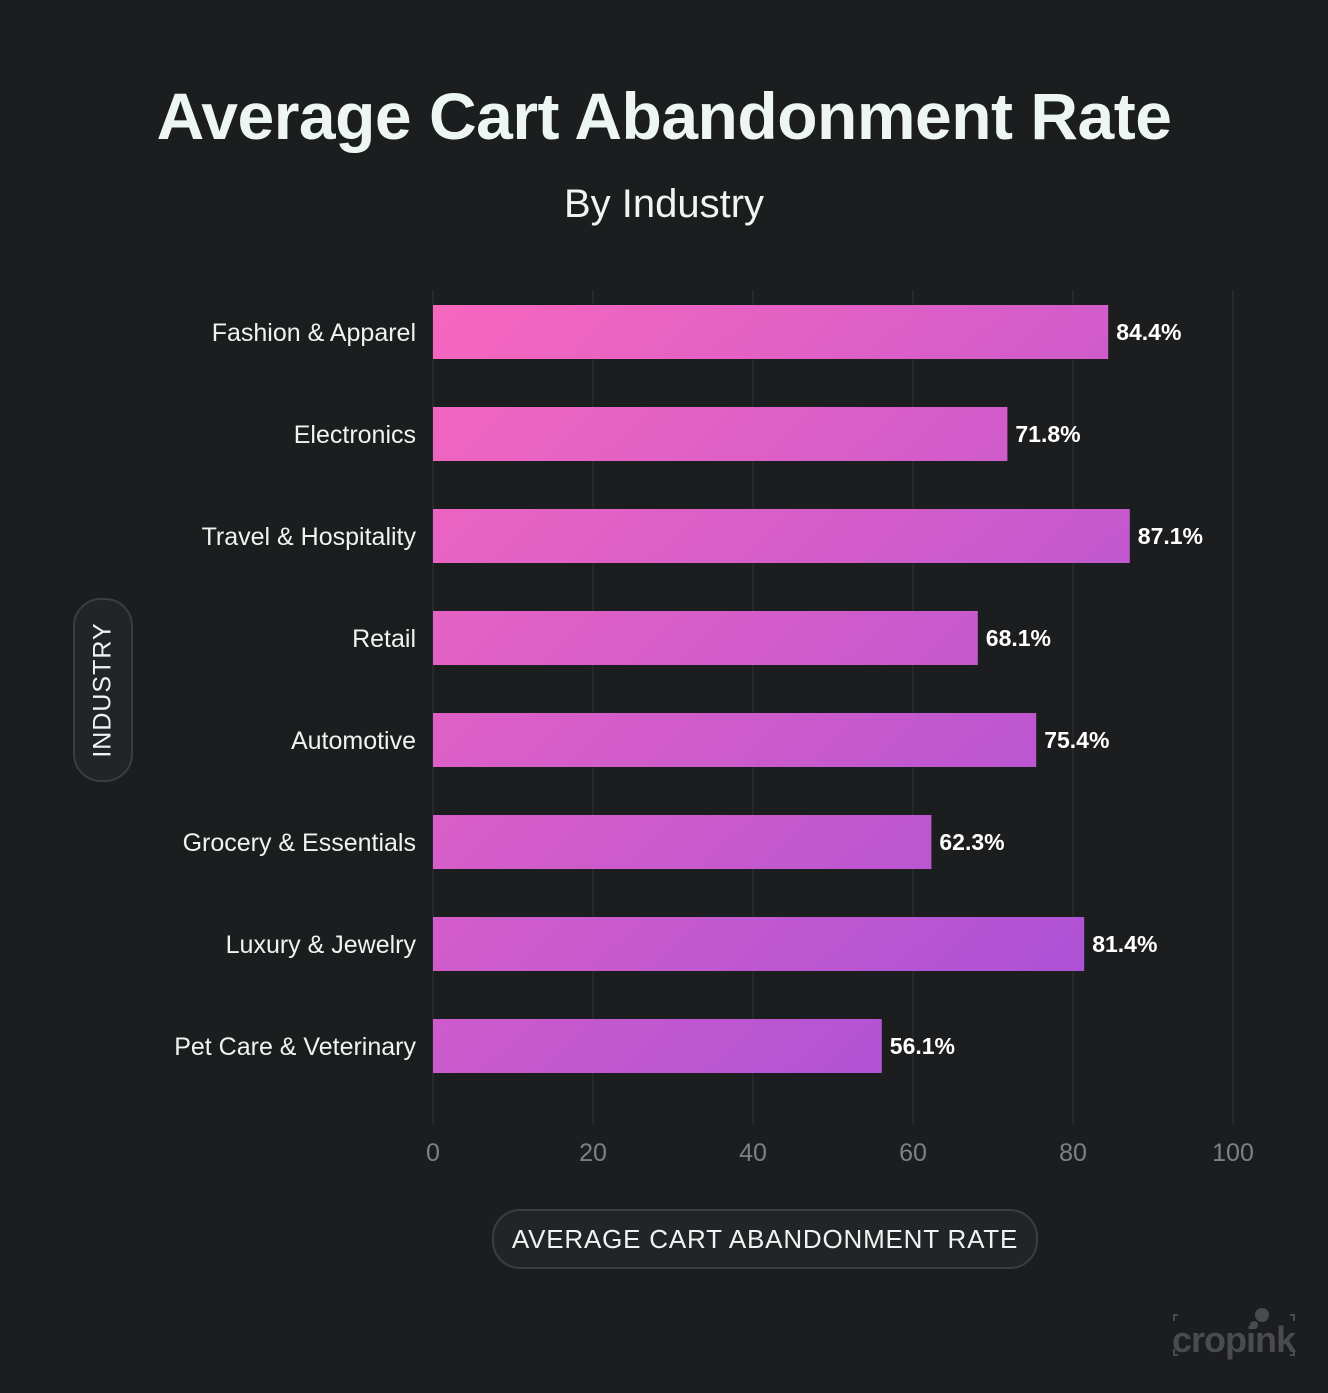 Image resolution: width=1328 pixels, height=1393 pixels. What do you see at coordinates (1148, 332) in the screenshot?
I see `data-label: 84.4%` at bounding box center [1148, 332].